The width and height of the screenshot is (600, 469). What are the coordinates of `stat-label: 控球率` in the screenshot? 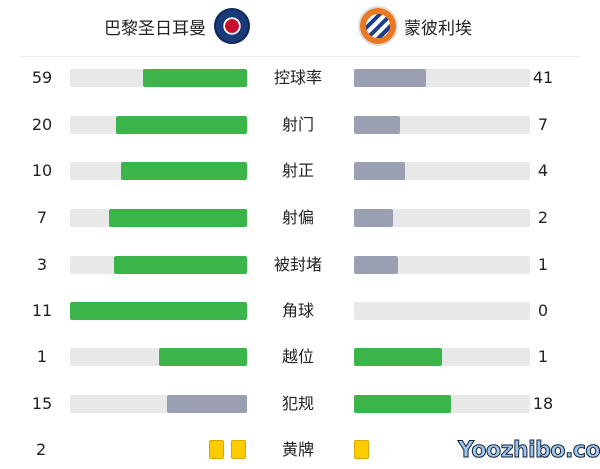 It's located at (297, 77).